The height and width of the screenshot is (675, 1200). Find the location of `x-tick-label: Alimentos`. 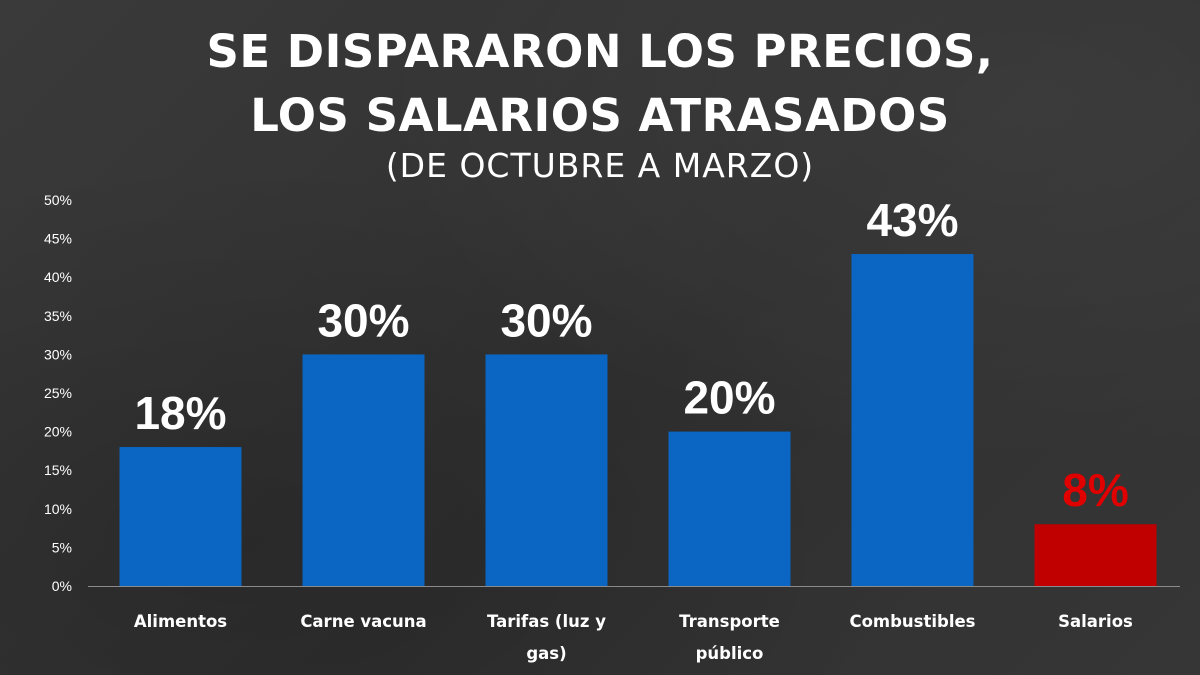

x-tick-label: Alimentos is located at coordinates (180, 621).